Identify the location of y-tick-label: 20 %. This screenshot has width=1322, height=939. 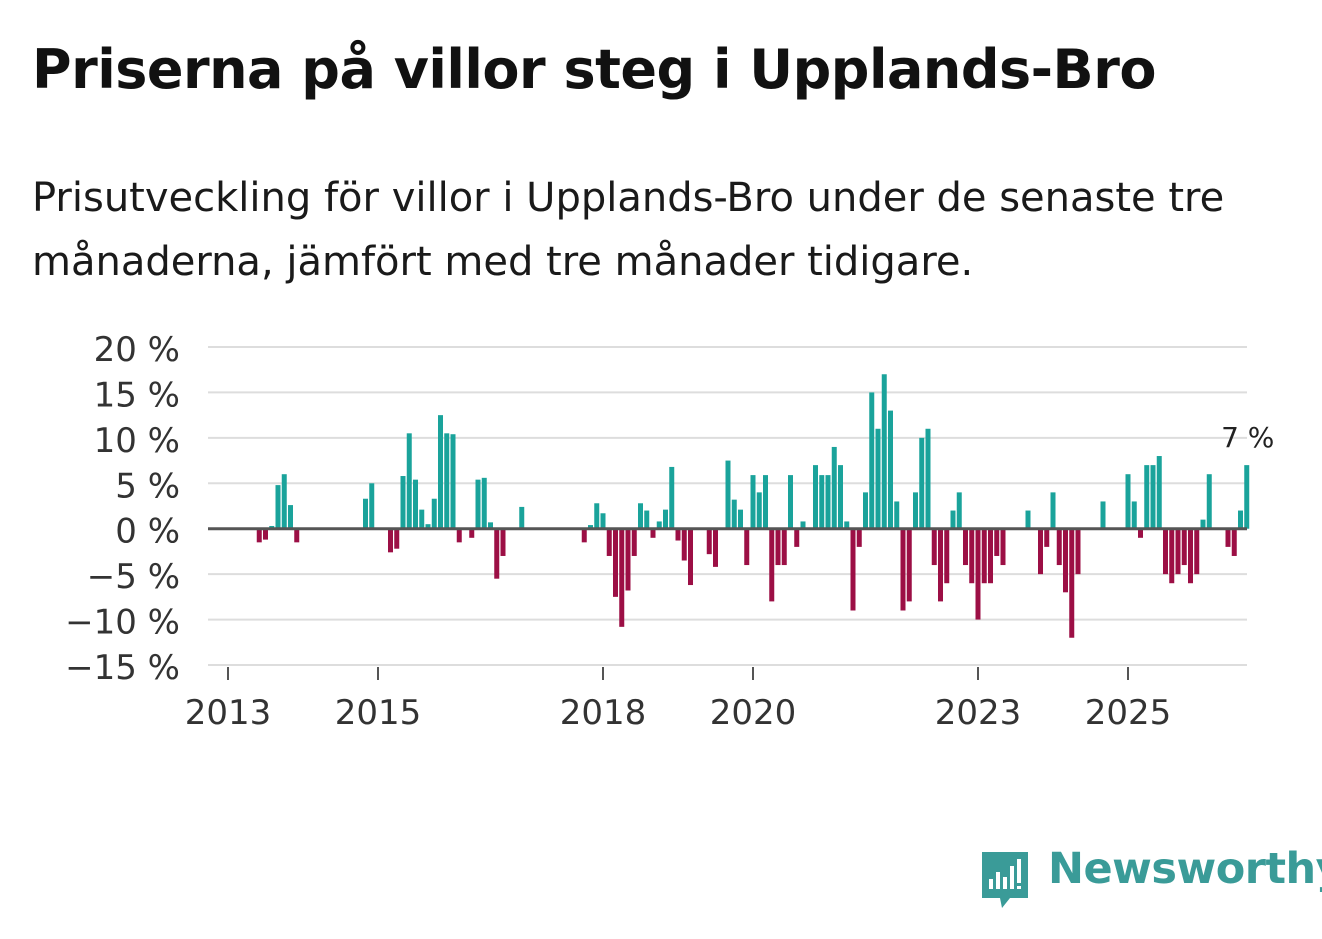
(137, 350).